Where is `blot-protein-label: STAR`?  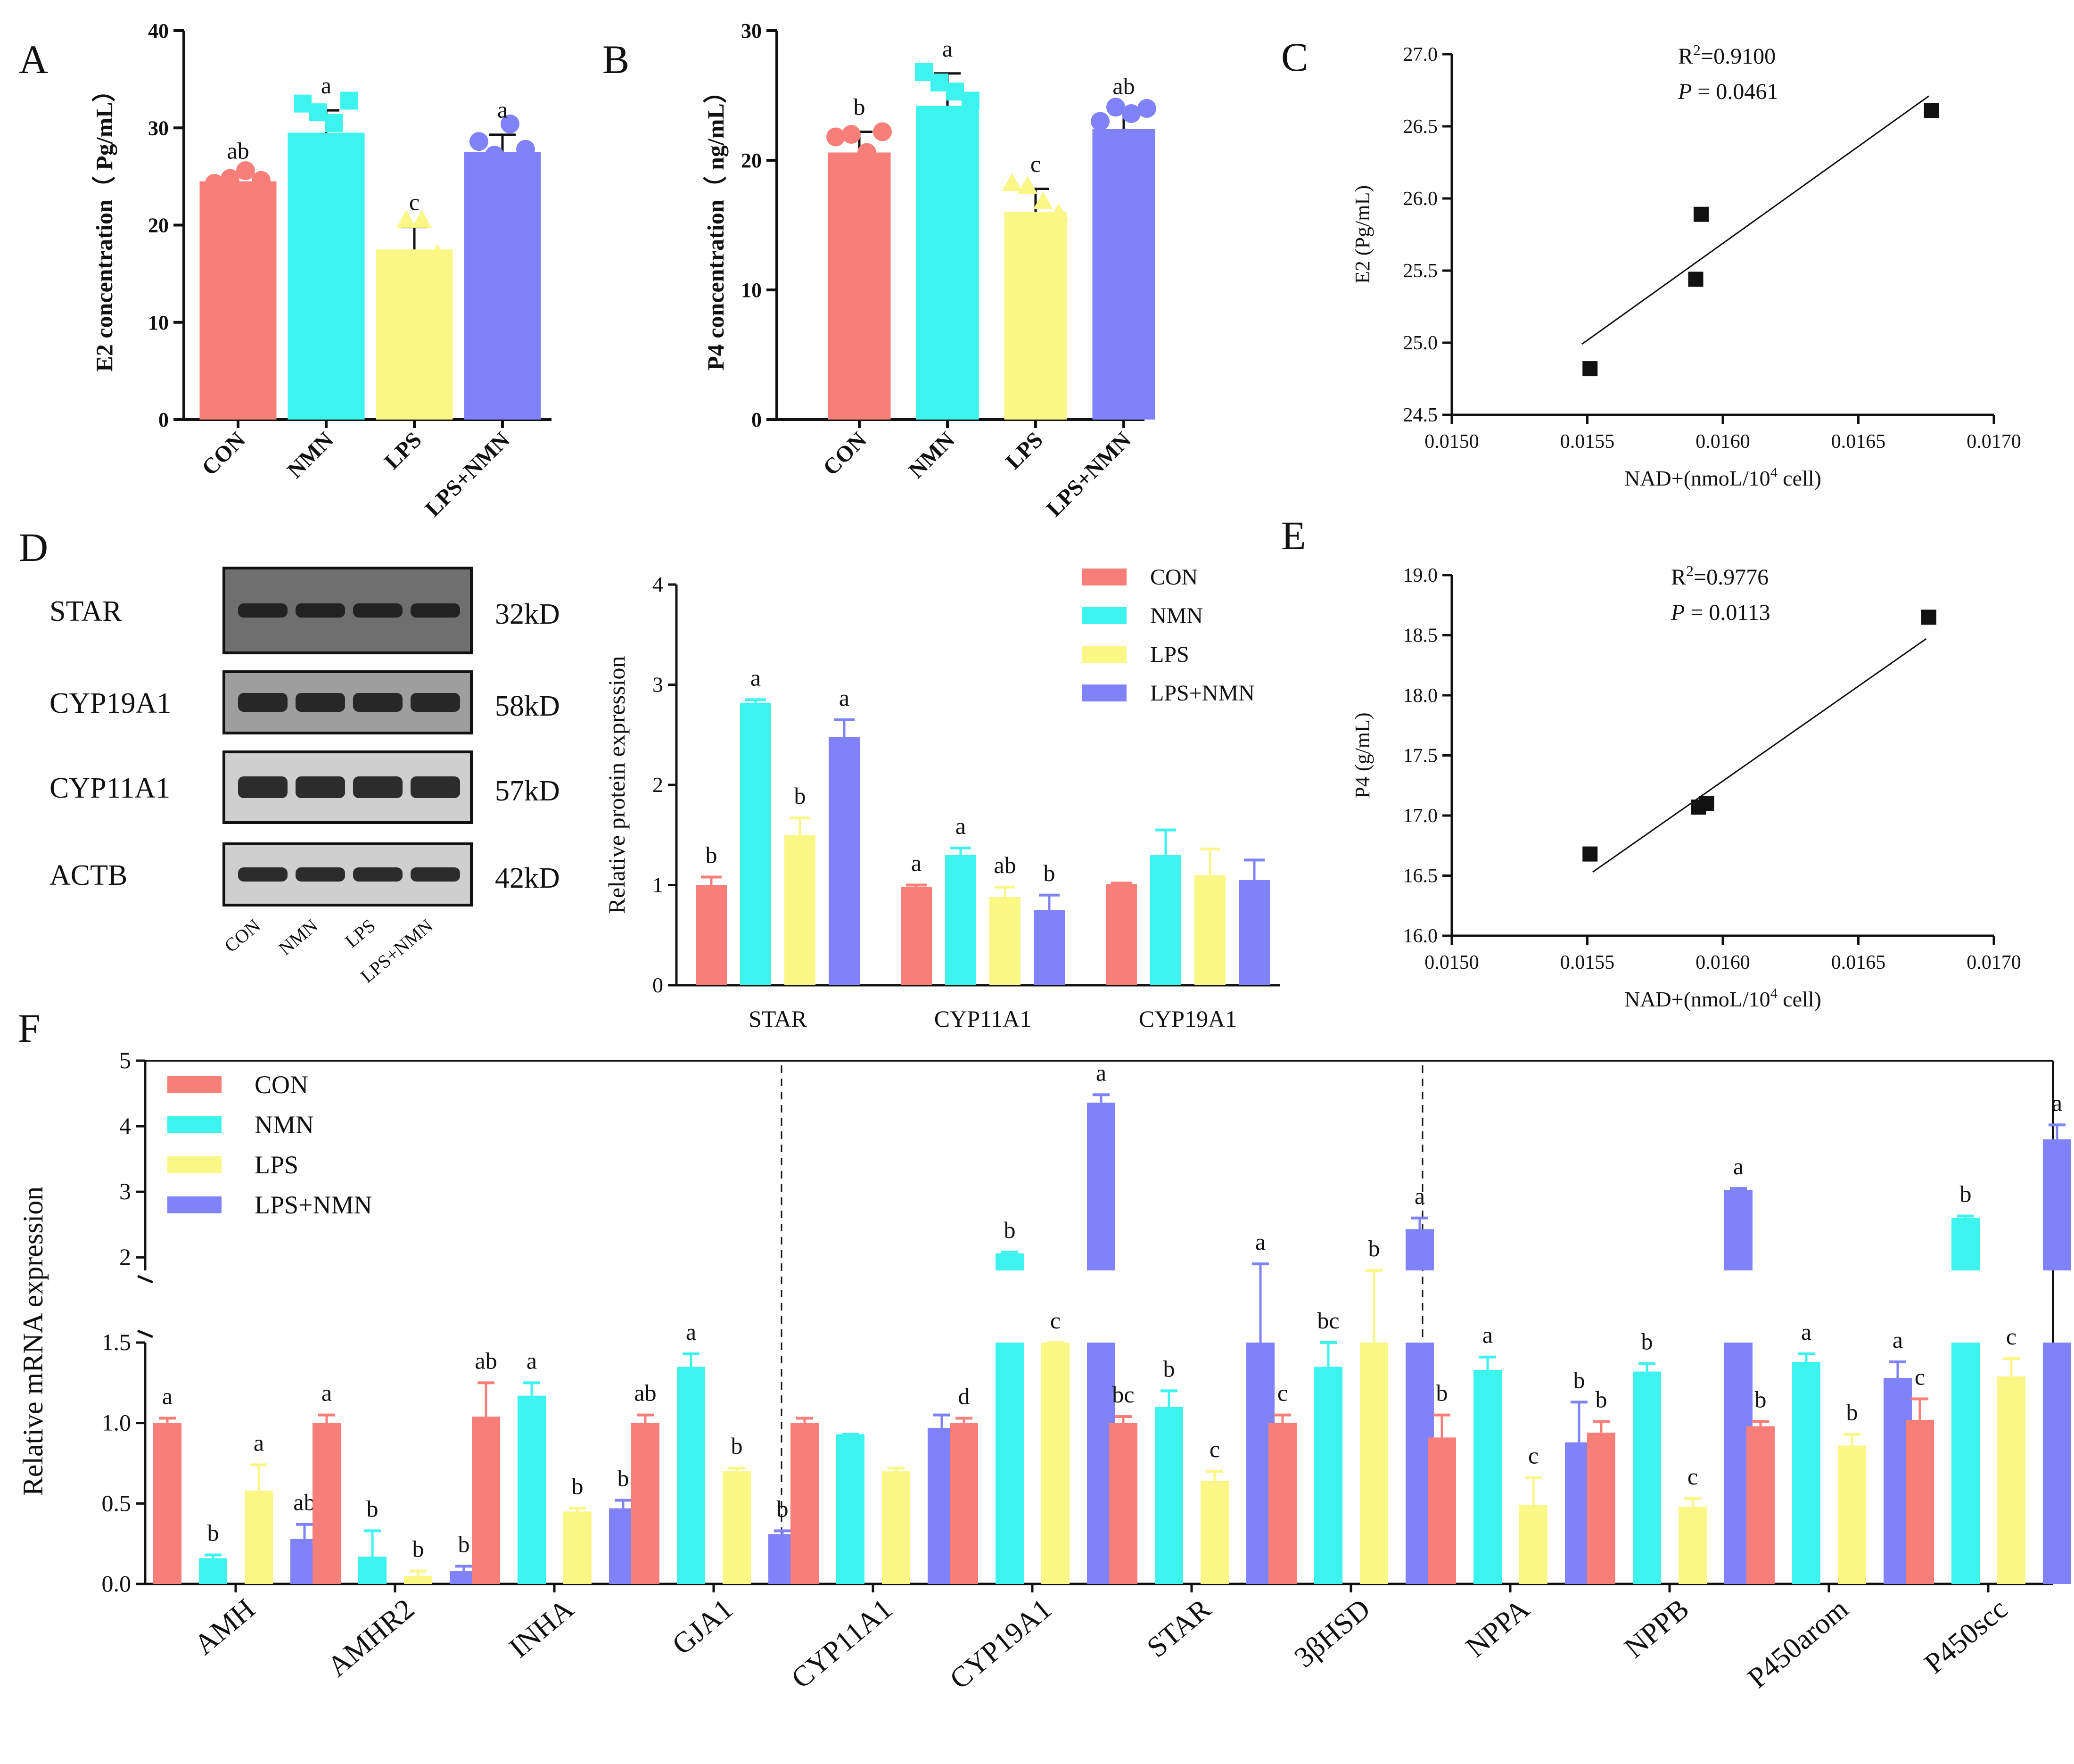 blot-protein-label: STAR is located at coordinates (86, 611).